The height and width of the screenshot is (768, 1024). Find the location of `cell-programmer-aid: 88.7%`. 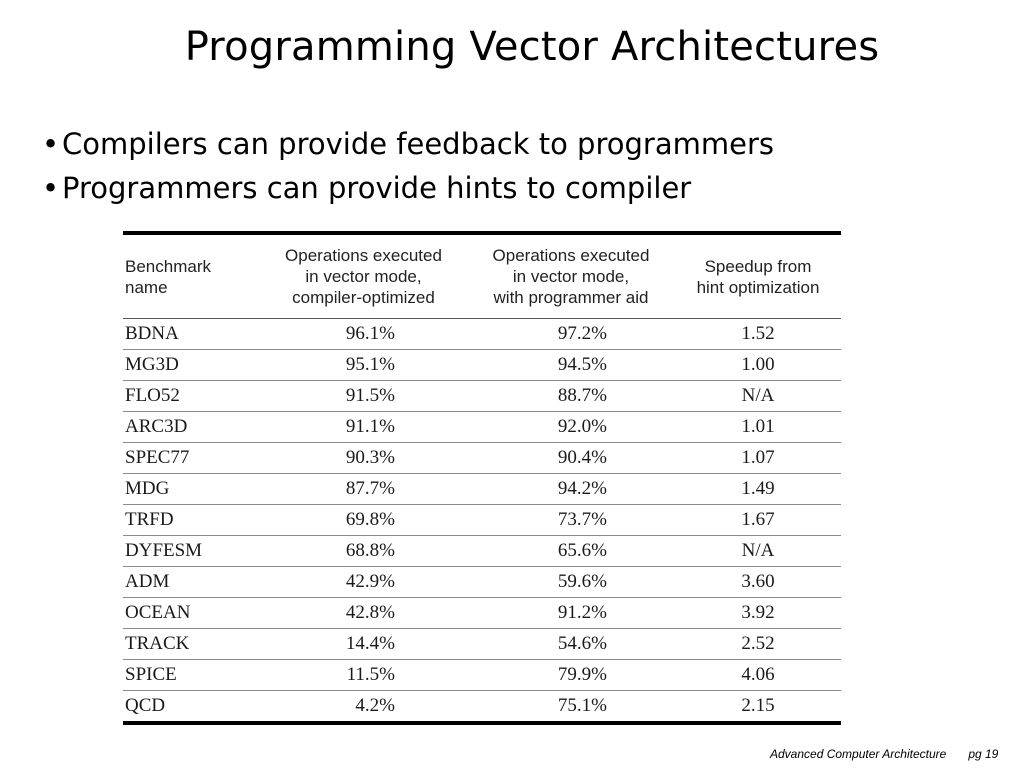

cell-programmer-aid: 88.7% is located at coordinates (582, 395).